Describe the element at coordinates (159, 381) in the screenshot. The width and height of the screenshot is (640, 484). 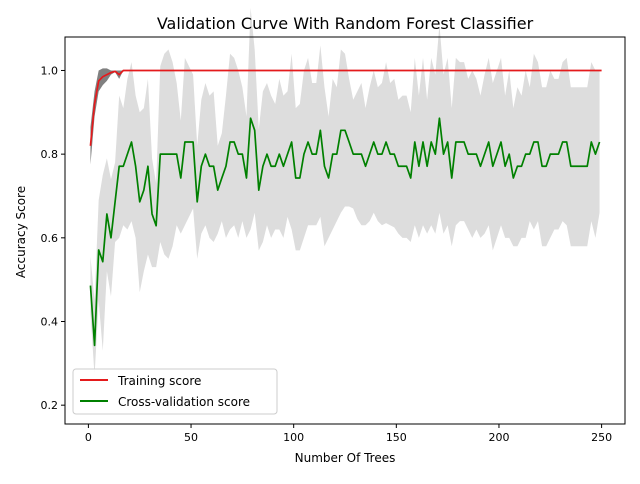
I see `legend-label-training: Training score` at that location.